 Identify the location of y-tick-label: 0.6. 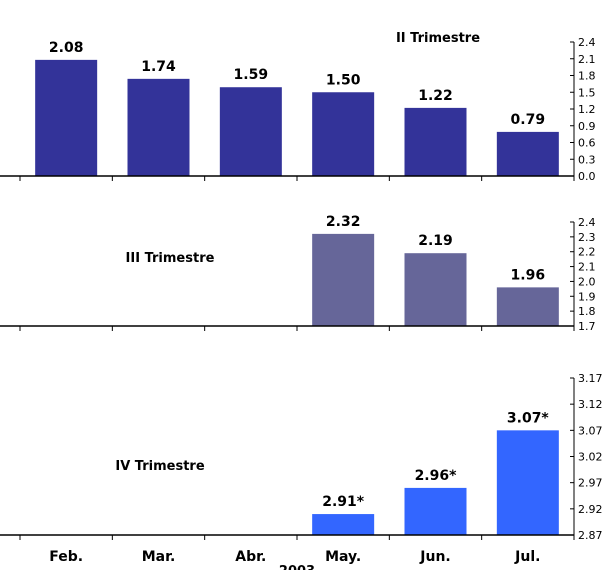
(587, 143).